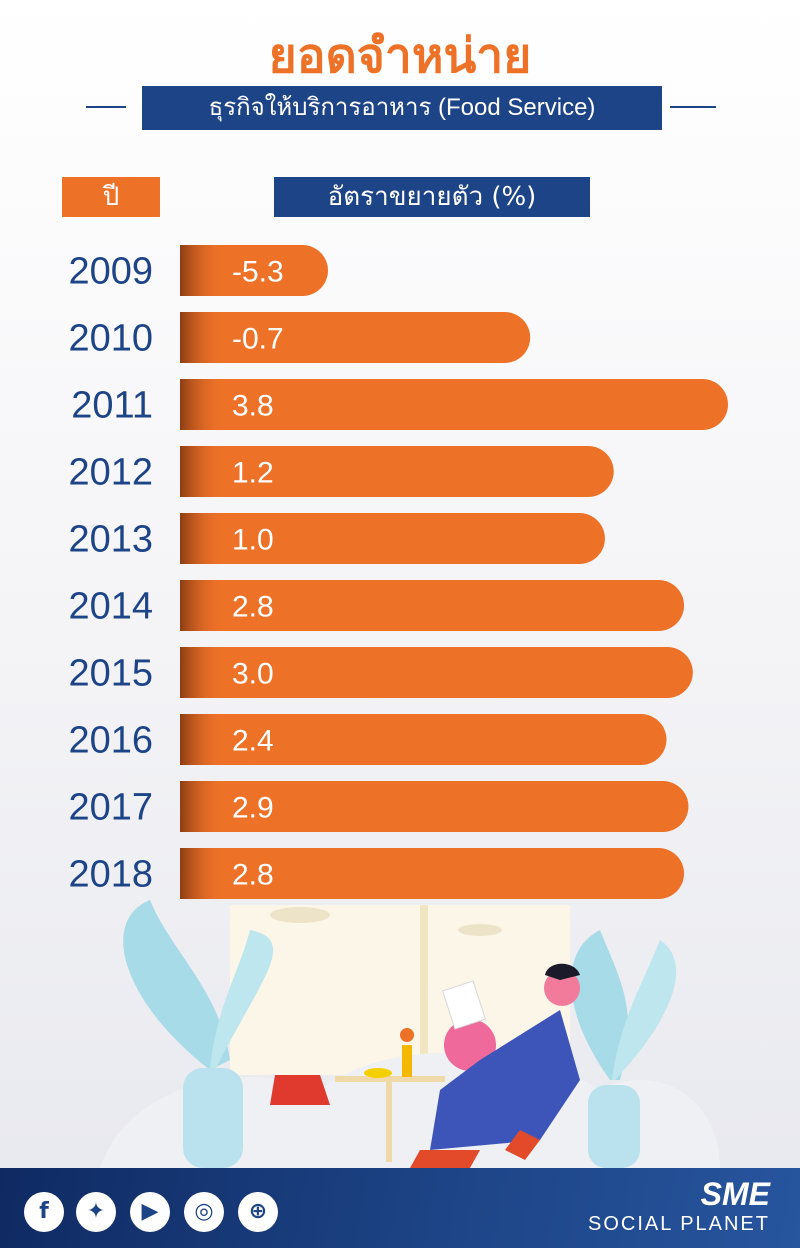 The height and width of the screenshot is (1248, 800). Describe the element at coordinates (400, 56) in the screenshot. I see `chart-title: ยอดจำหน่าย` at that location.